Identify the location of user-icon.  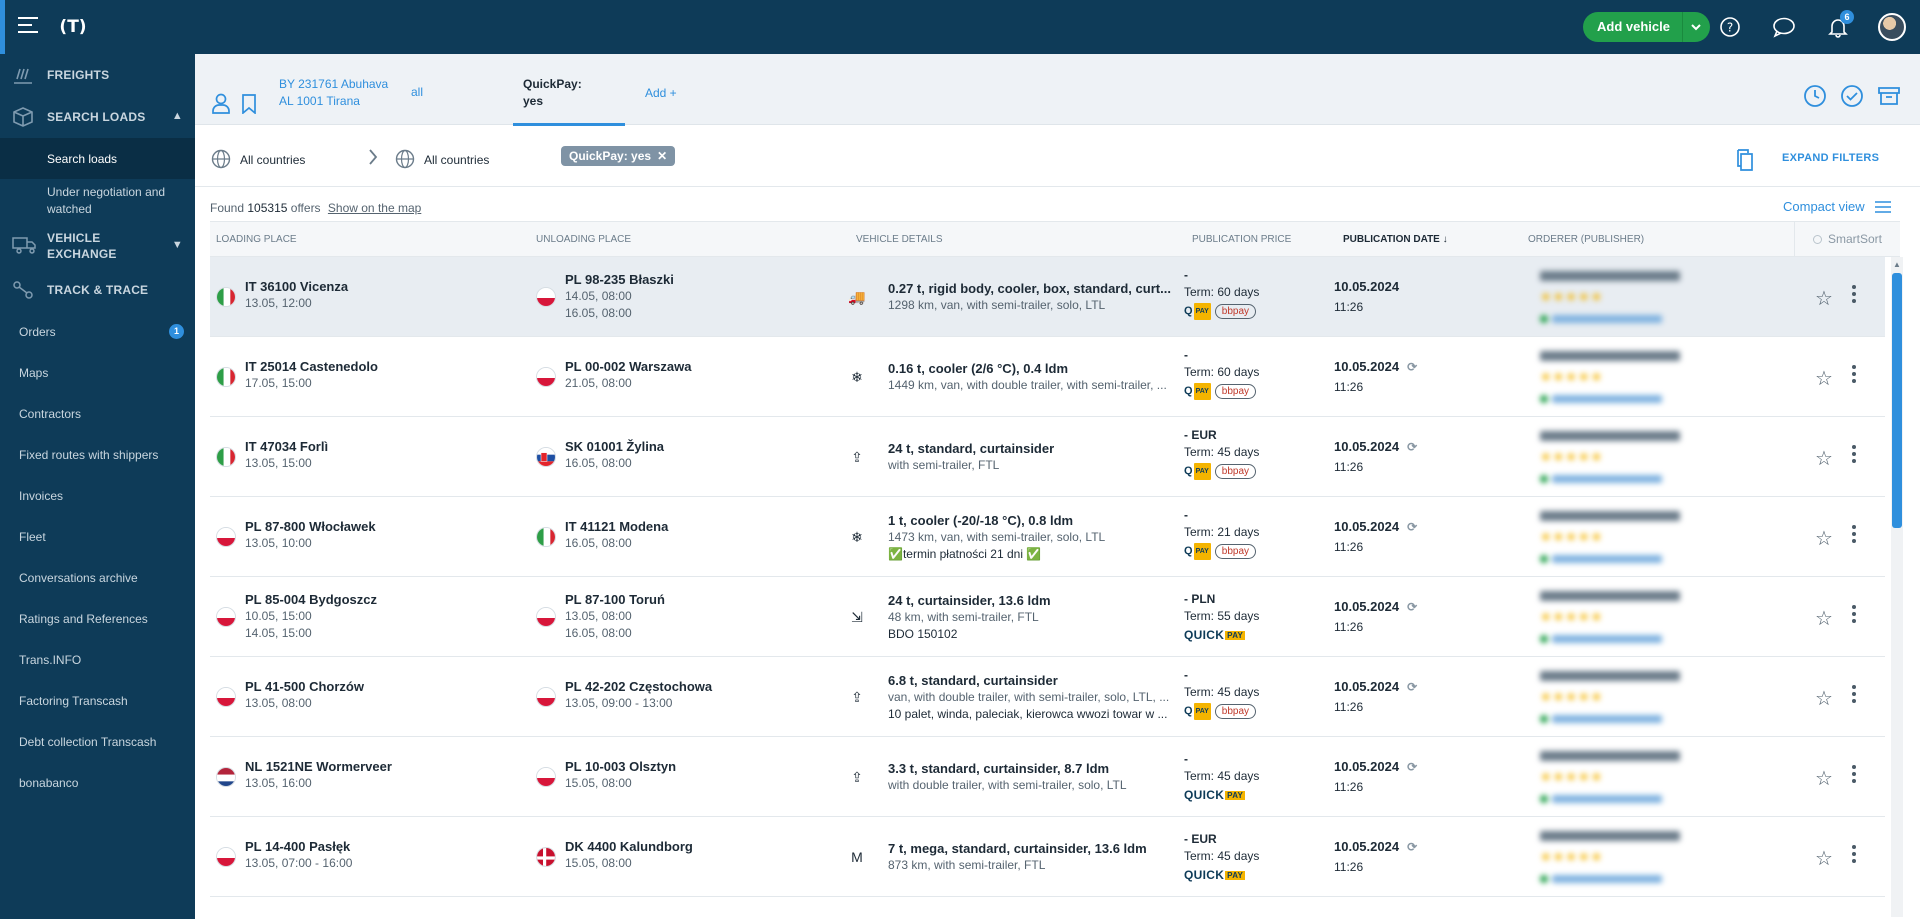
(222, 103).